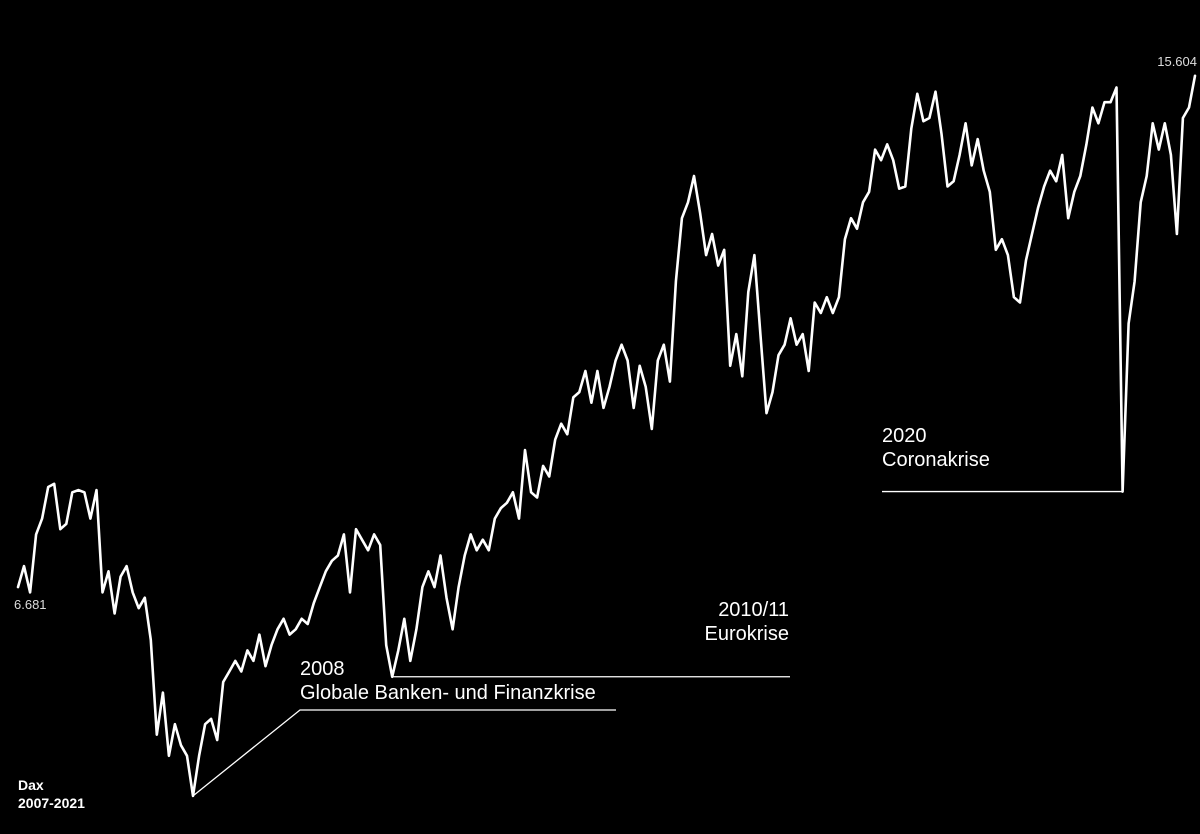 This screenshot has width=1200, height=834. Describe the element at coordinates (322, 669) in the screenshot. I see `annotation-title: 2008` at that location.